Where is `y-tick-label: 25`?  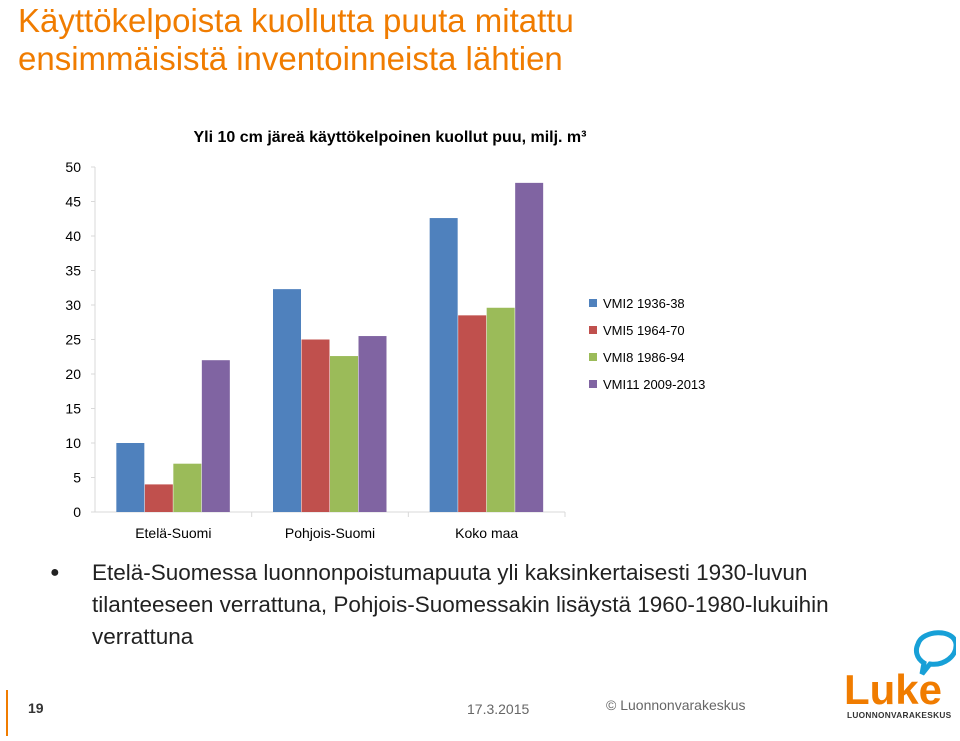
y-tick-label: 25 is located at coordinates (73, 340).